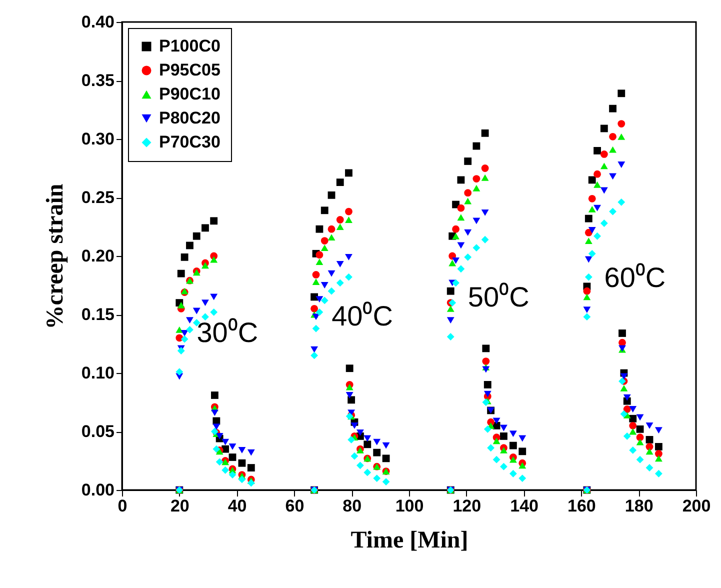  Describe the element at coordinates (696, 506) in the screenshot. I see `x-tick-label: 200` at that location.